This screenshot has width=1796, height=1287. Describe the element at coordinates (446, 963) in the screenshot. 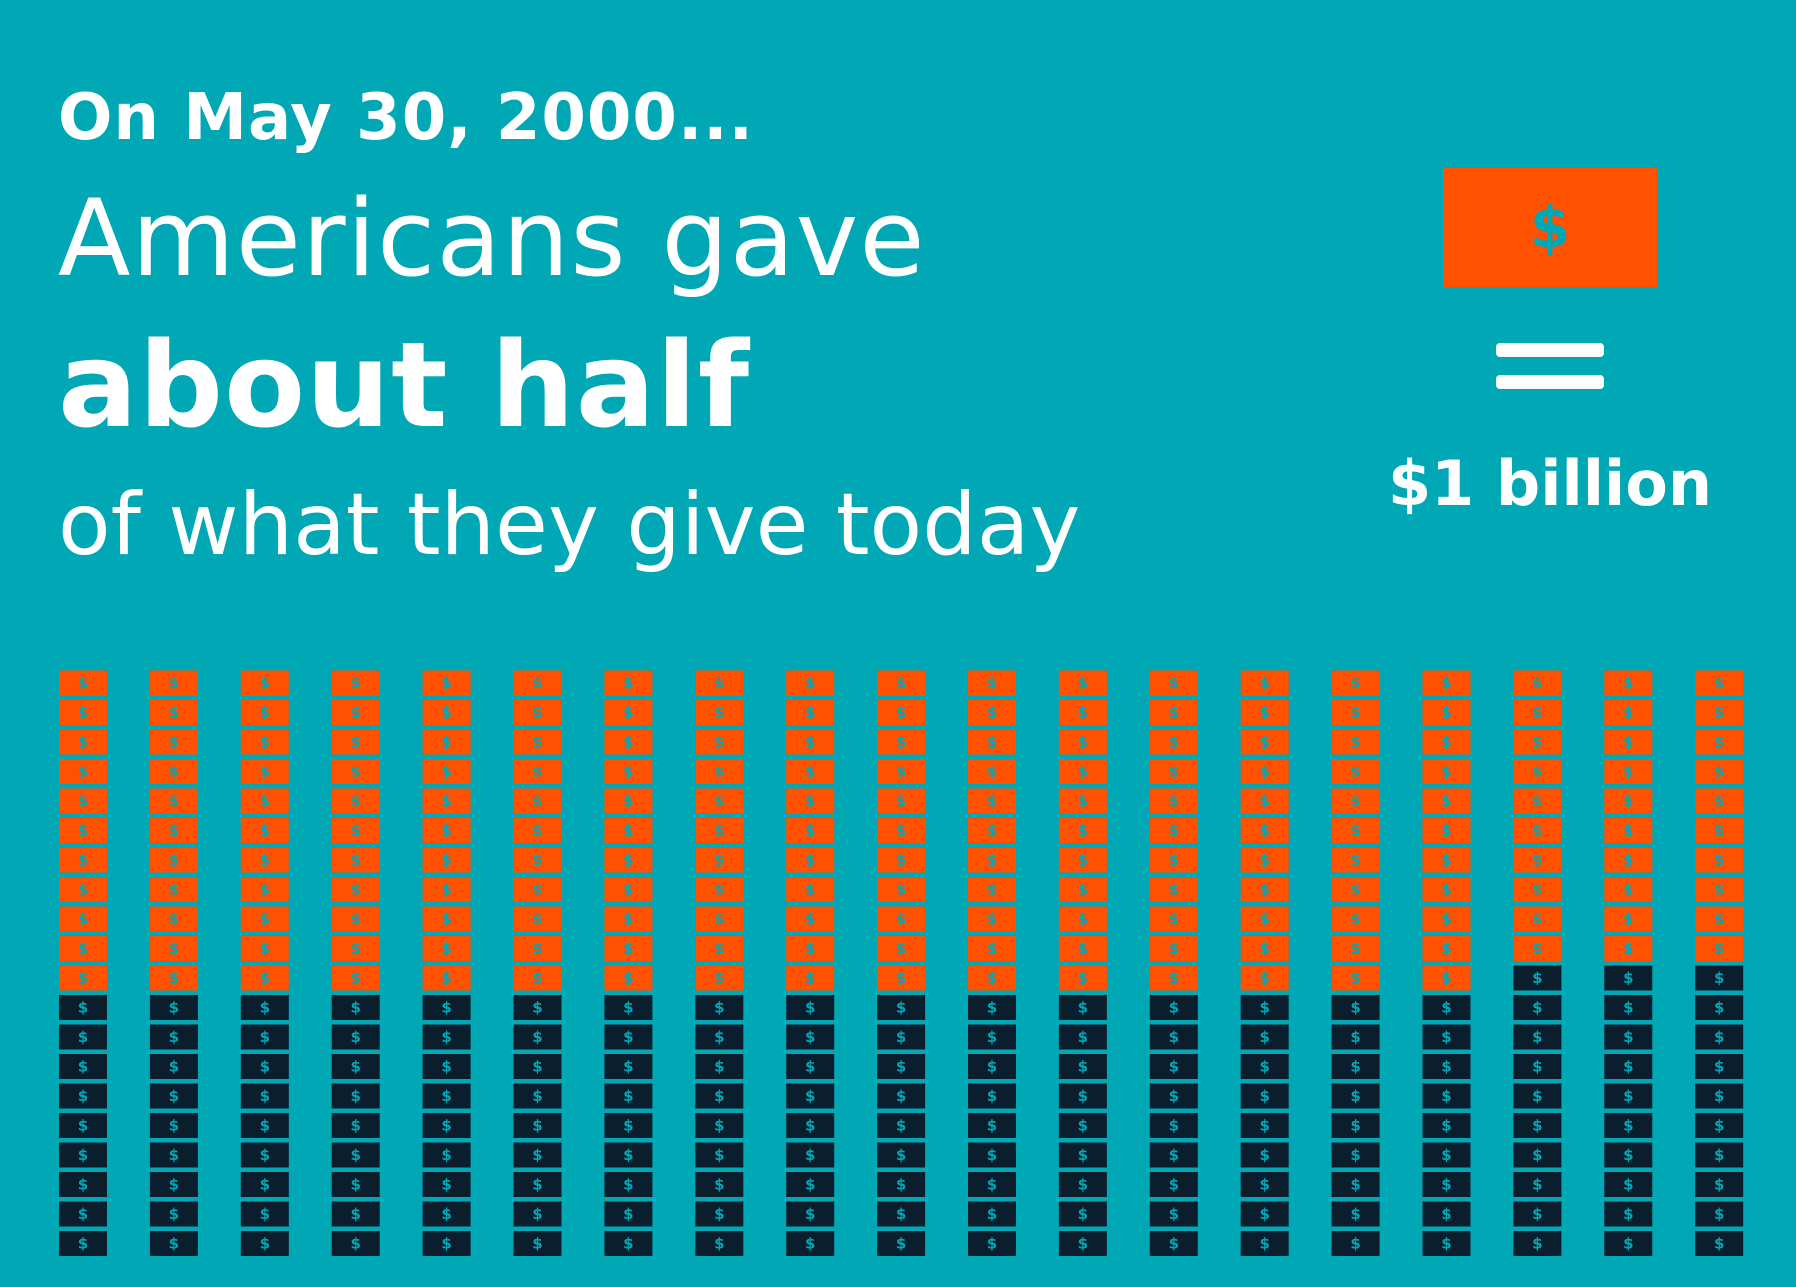

I see `bill-column-5: $ $ $ $ $ $ $ $ $ $ $ $ $ $ $ $ $ $ $ $` at that location.